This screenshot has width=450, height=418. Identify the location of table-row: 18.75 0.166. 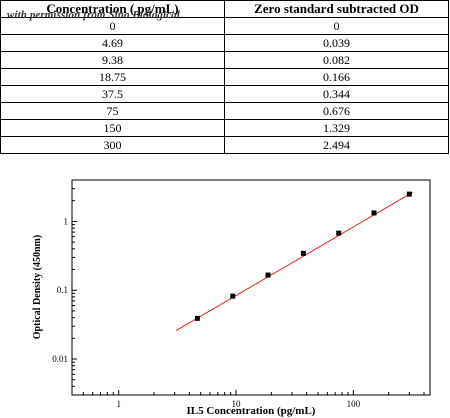
(224, 77).